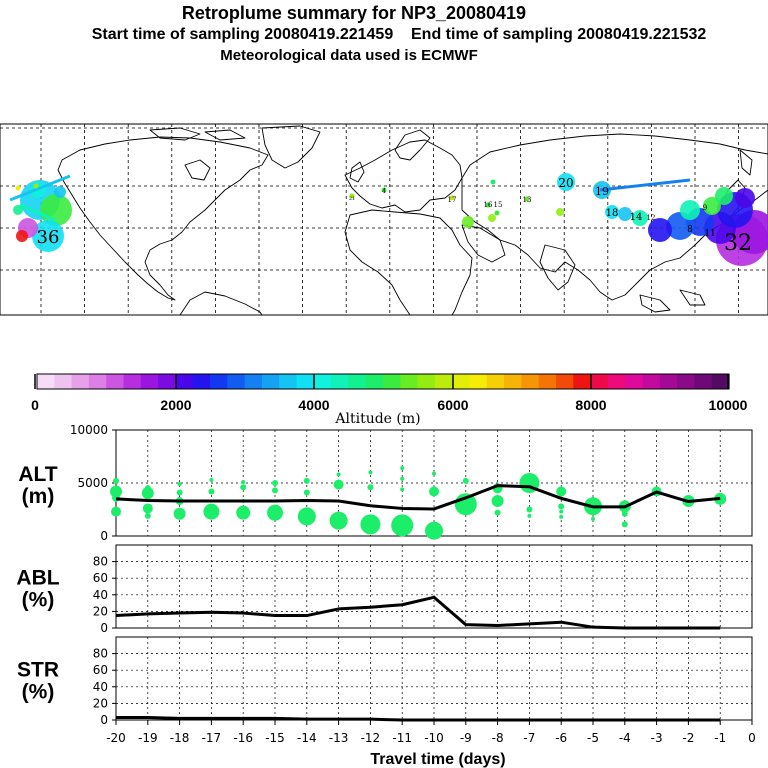 The width and height of the screenshot is (768, 768). I want to click on coastline-uk, so click(357, 172).